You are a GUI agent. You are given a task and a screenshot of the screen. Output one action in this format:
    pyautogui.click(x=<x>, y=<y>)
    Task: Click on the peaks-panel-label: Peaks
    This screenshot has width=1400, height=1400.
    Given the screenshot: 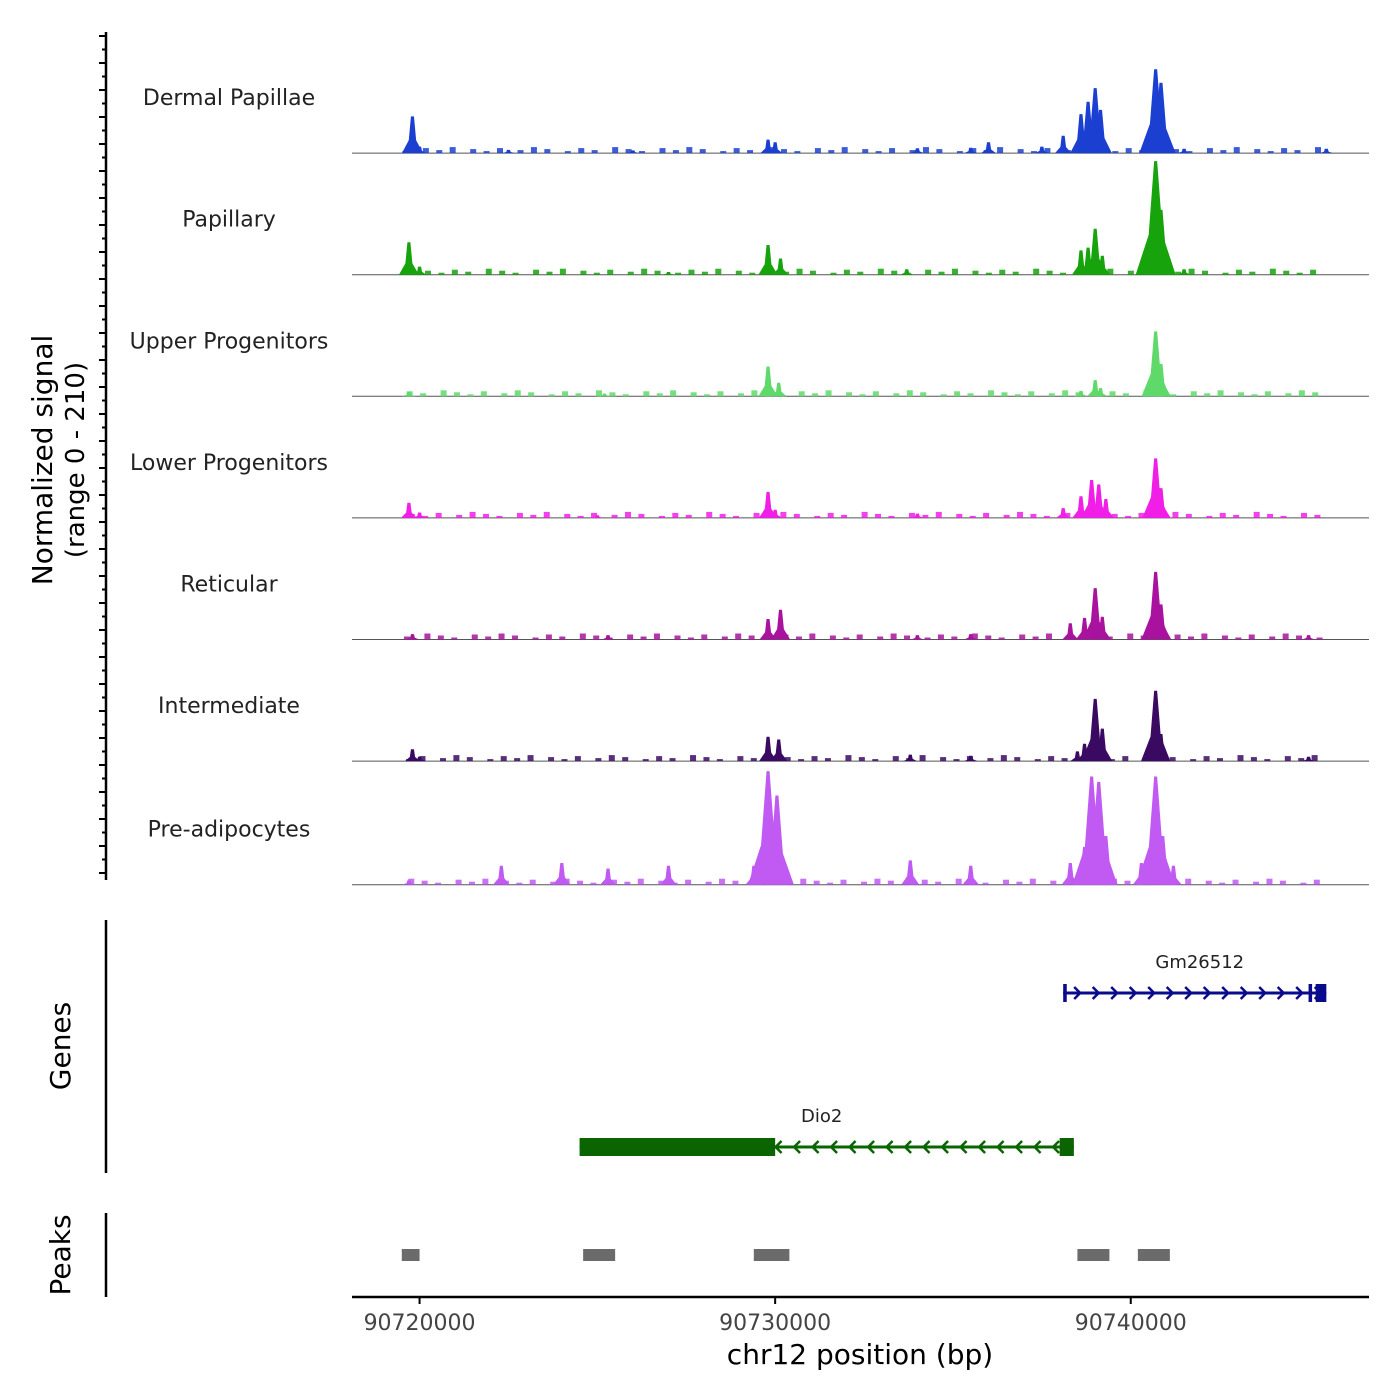 What is the action you would take?
    pyautogui.click(x=60, y=1254)
    